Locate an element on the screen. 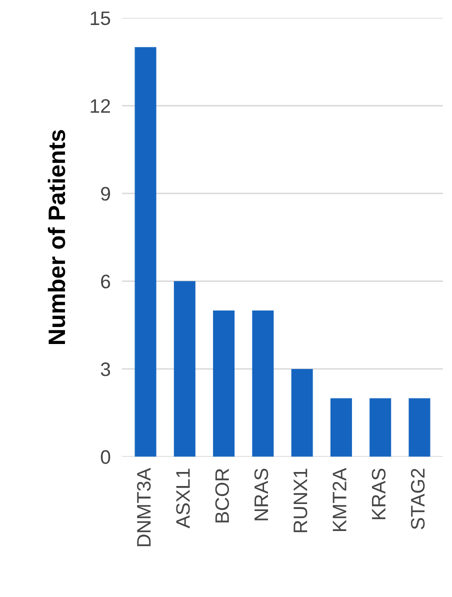  y-tick-label: 6 is located at coordinates (105, 281).